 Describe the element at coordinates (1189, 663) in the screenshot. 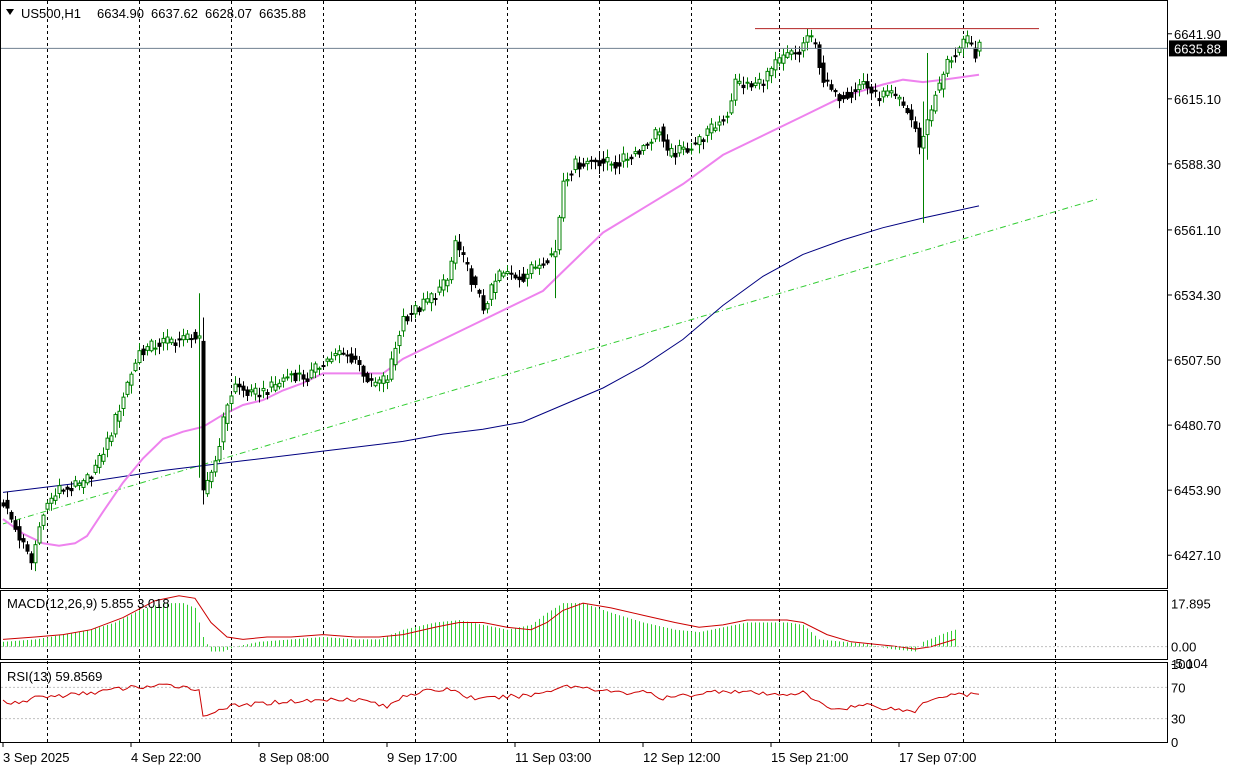

I see `macd-tick-label: -5.104` at that location.